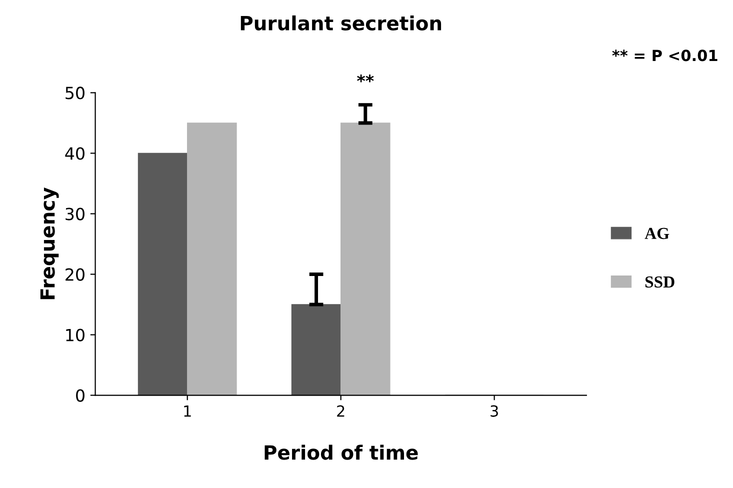 The image size is (733, 488). I want to click on y-tick-label: 30, so click(75, 214).